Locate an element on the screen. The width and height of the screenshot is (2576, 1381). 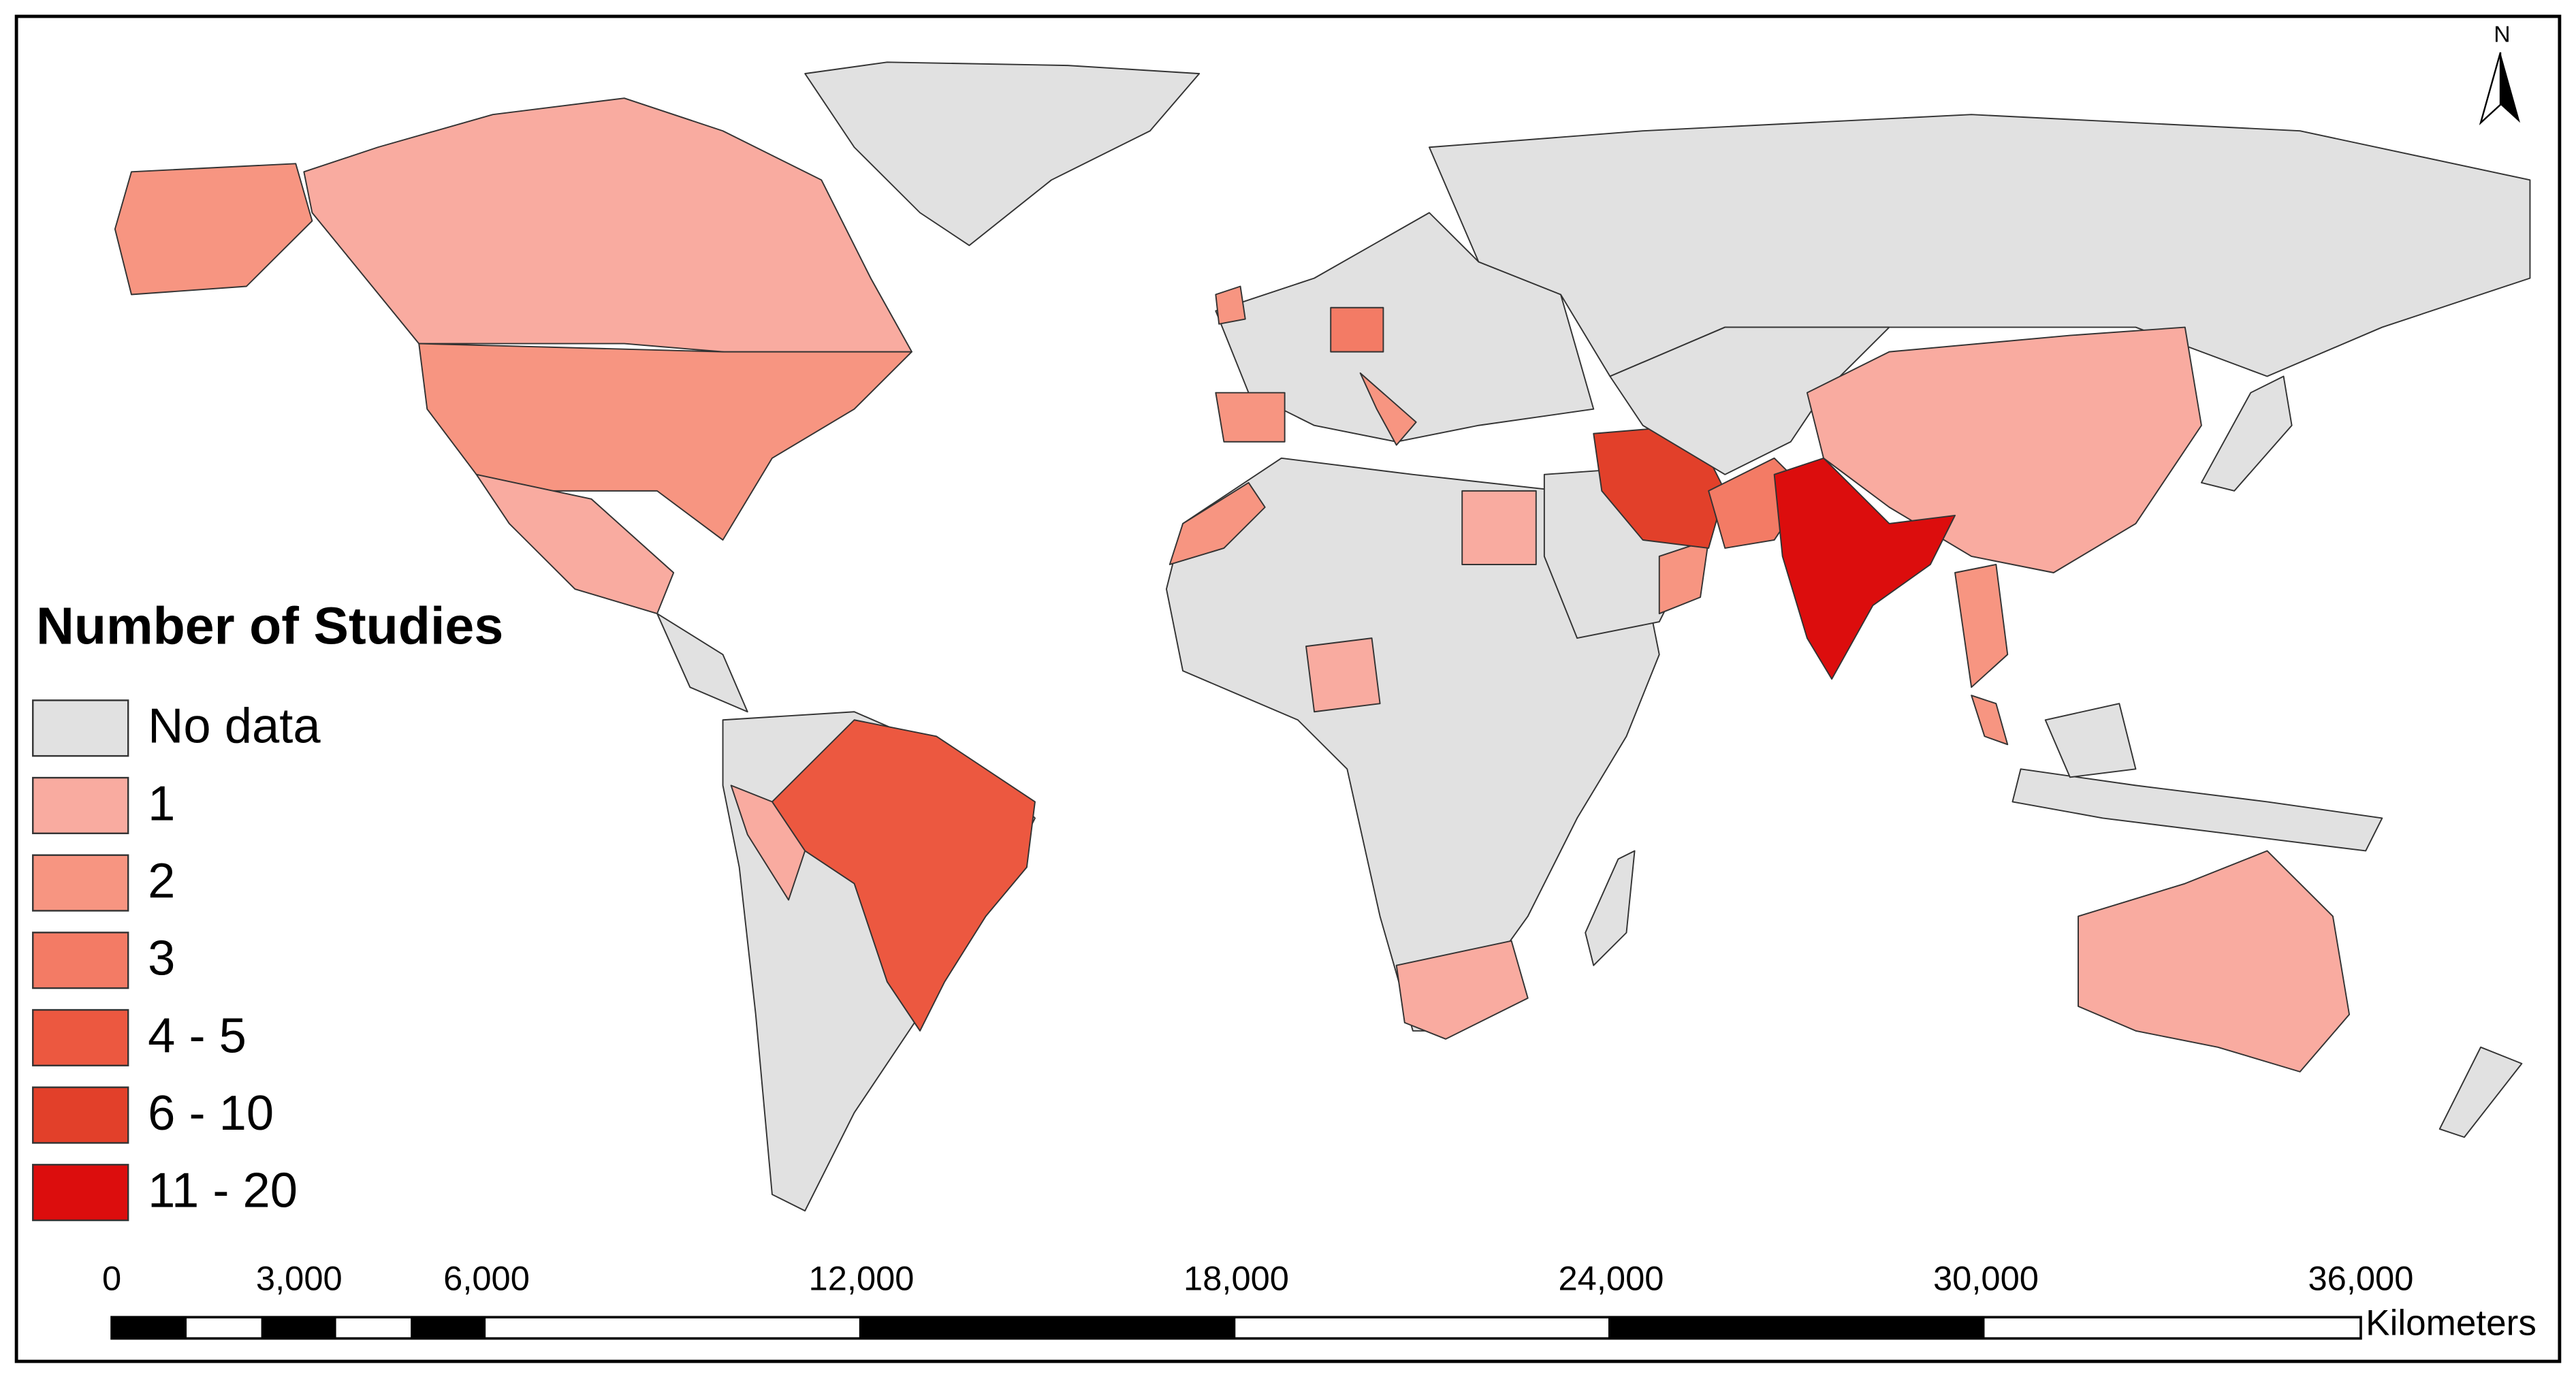
scale-tick-label: 0 is located at coordinates (111, 1278).